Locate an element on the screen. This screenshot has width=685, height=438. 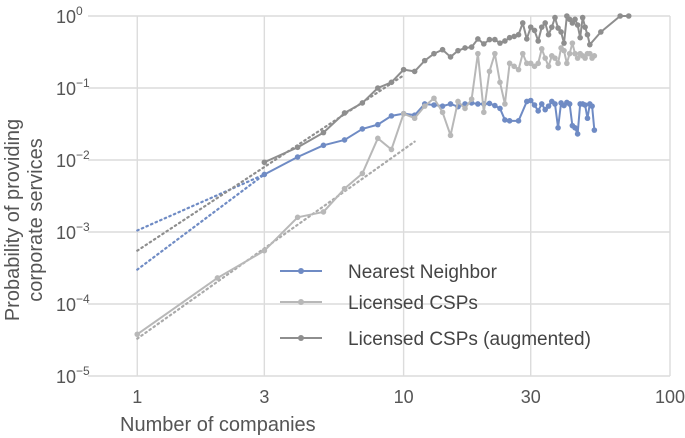
y-tick-label-3: 10⁻² is located at coordinates (73, 159).